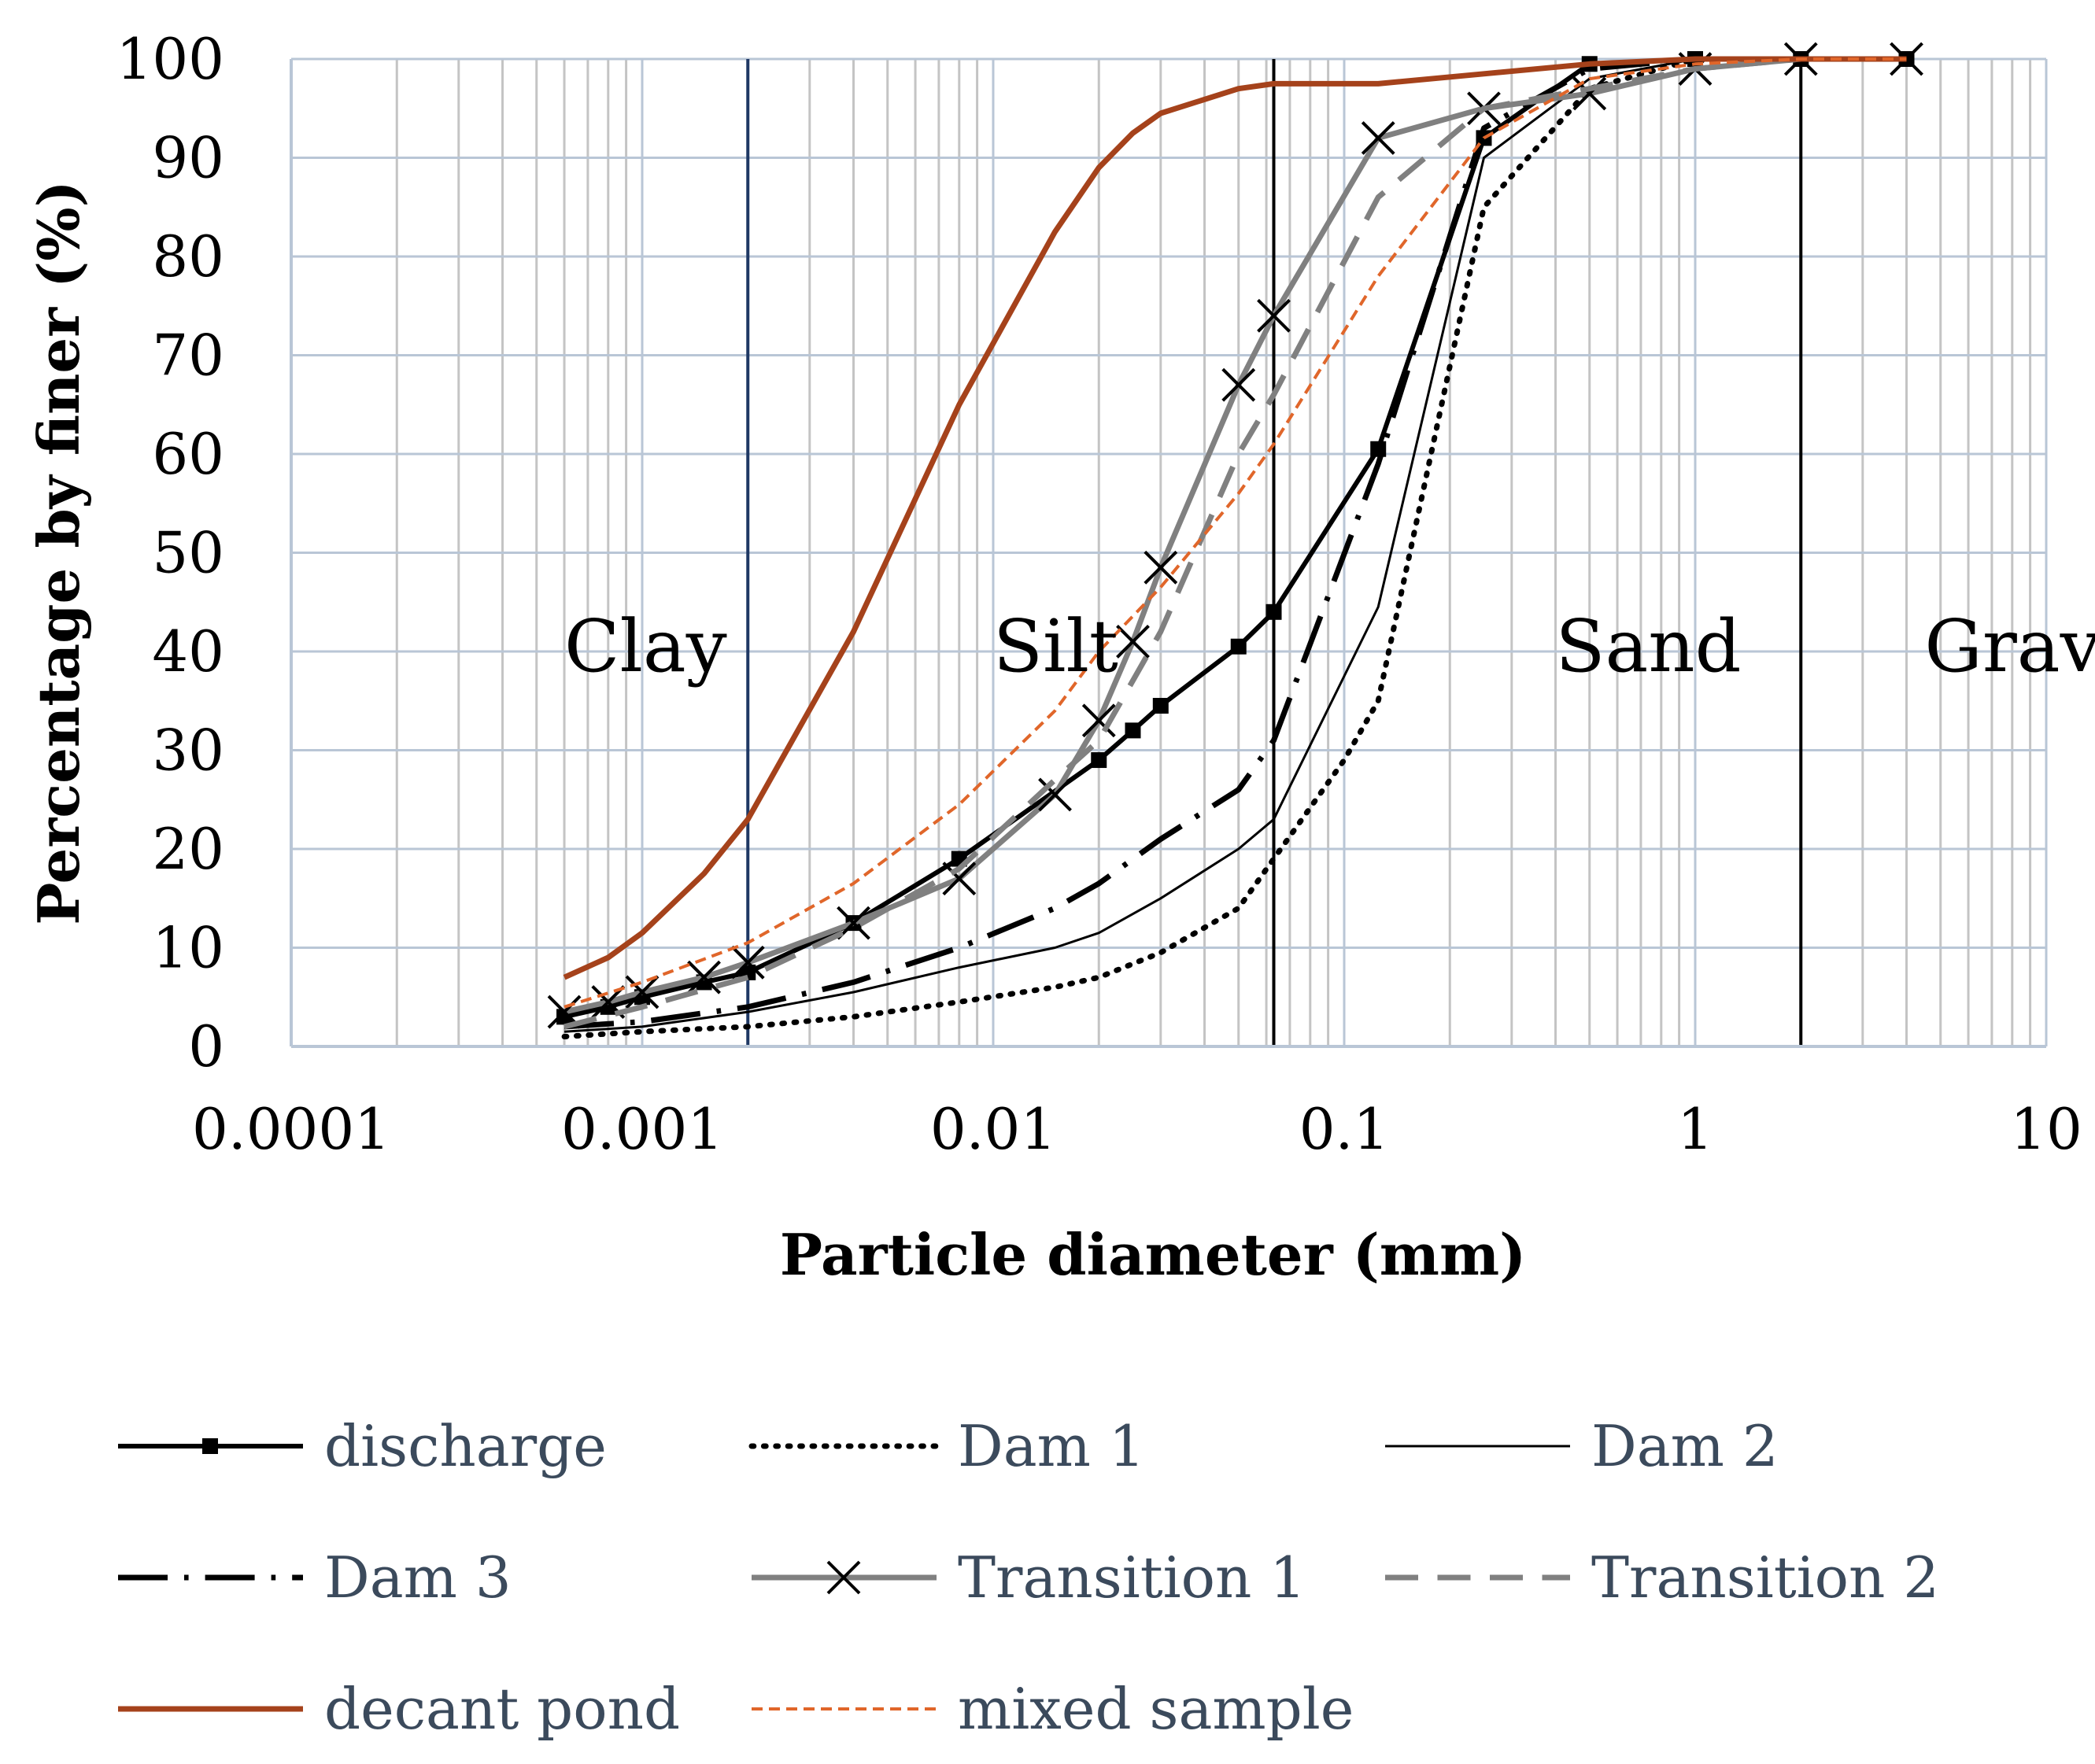 This screenshot has height=1764, width=2095. Describe the element at coordinates (1153, 1254) in the screenshot. I see `x-axis-title: Particle diameter (mm)` at that location.